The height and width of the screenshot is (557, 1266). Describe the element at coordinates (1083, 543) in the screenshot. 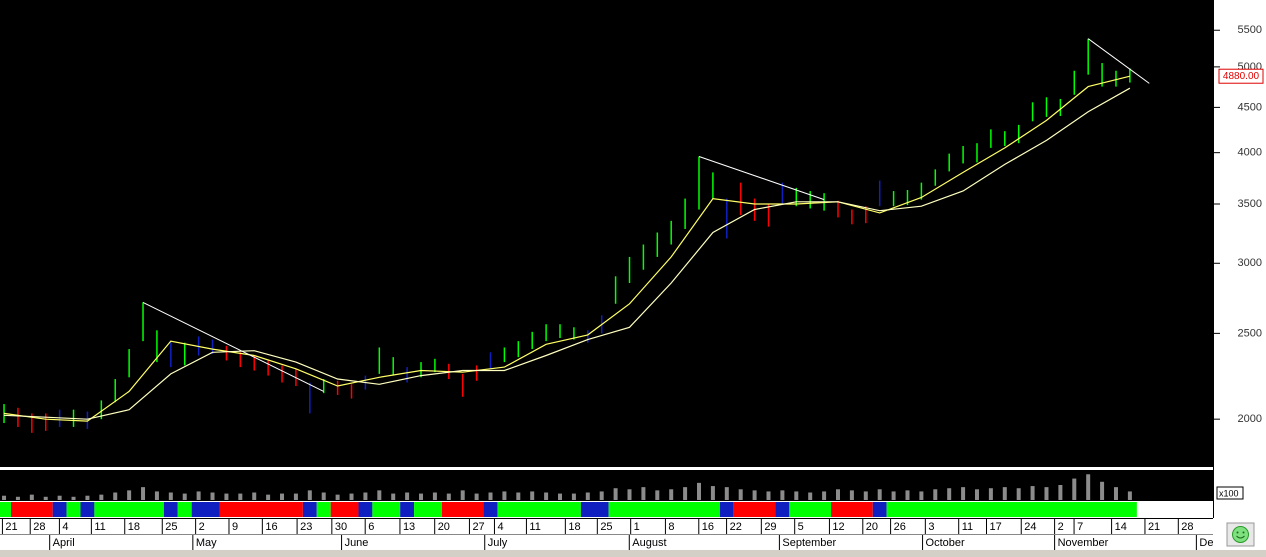

I see `month-tick-label: November` at that location.